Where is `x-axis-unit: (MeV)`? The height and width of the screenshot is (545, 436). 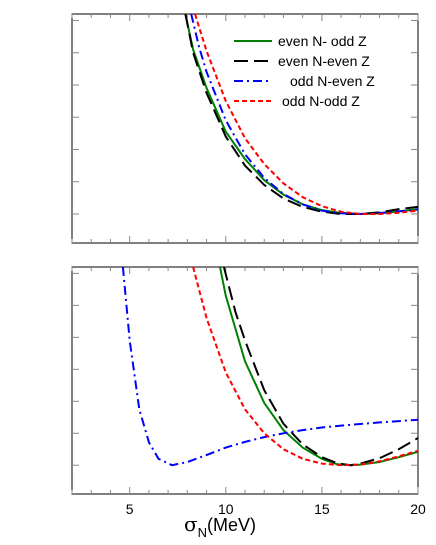 x-axis-unit: (MeV) is located at coordinates (231, 525).